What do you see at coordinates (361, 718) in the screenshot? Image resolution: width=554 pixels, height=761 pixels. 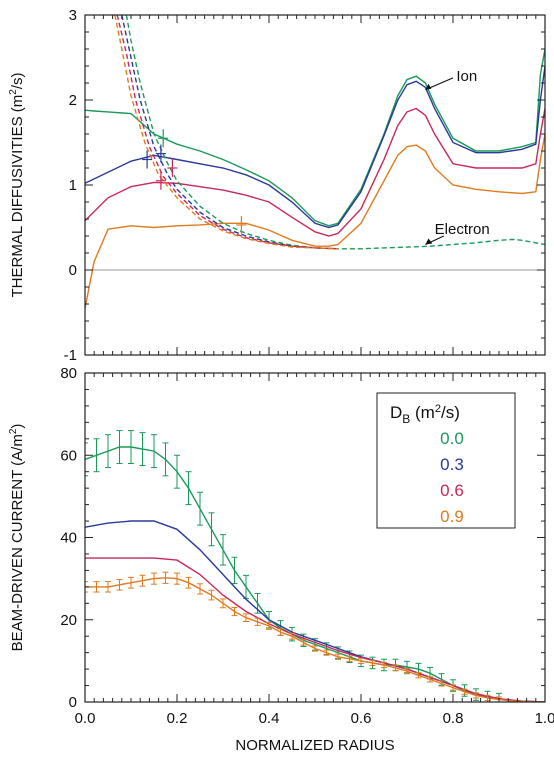 I see `x-tick-label: 0.6` at bounding box center [361, 718].